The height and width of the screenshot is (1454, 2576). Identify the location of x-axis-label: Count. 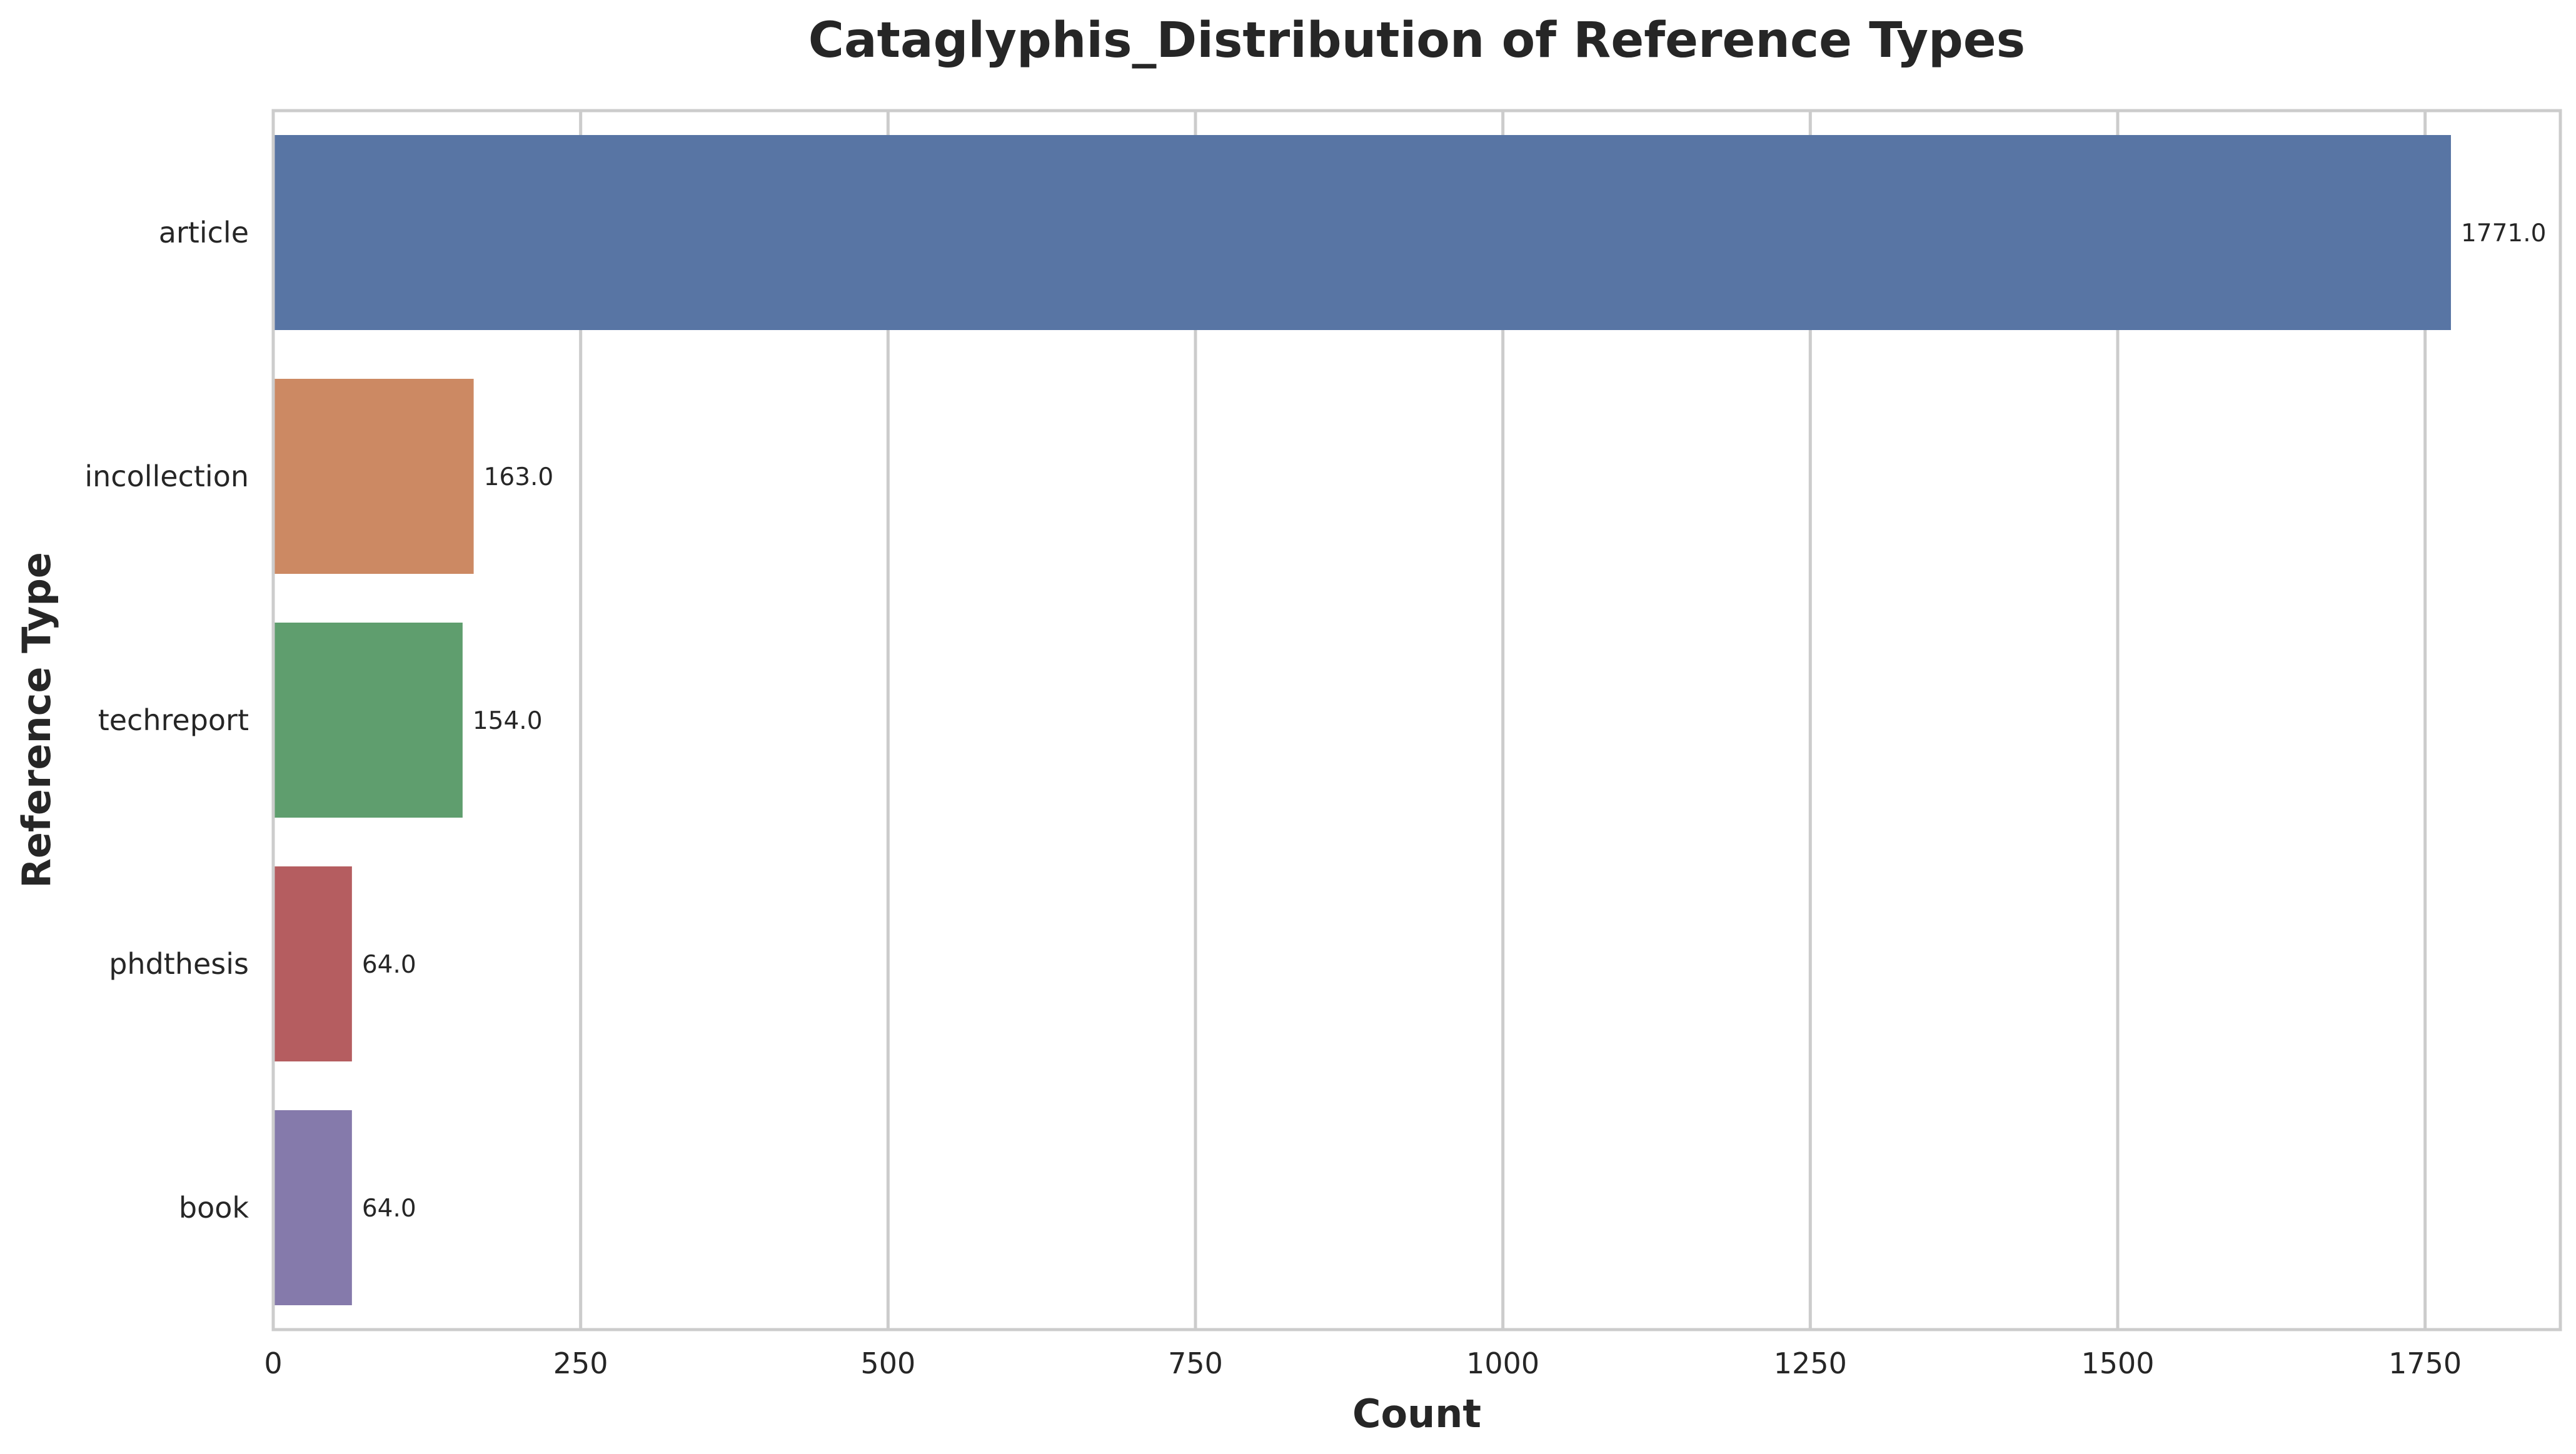
(1416, 1413).